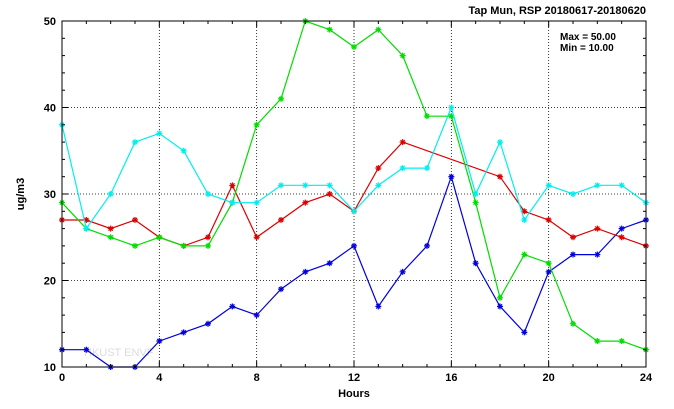 The height and width of the screenshot is (409, 674). What do you see at coordinates (588, 37) in the screenshot?
I see `max-label: Max = 50.00` at bounding box center [588, 37].